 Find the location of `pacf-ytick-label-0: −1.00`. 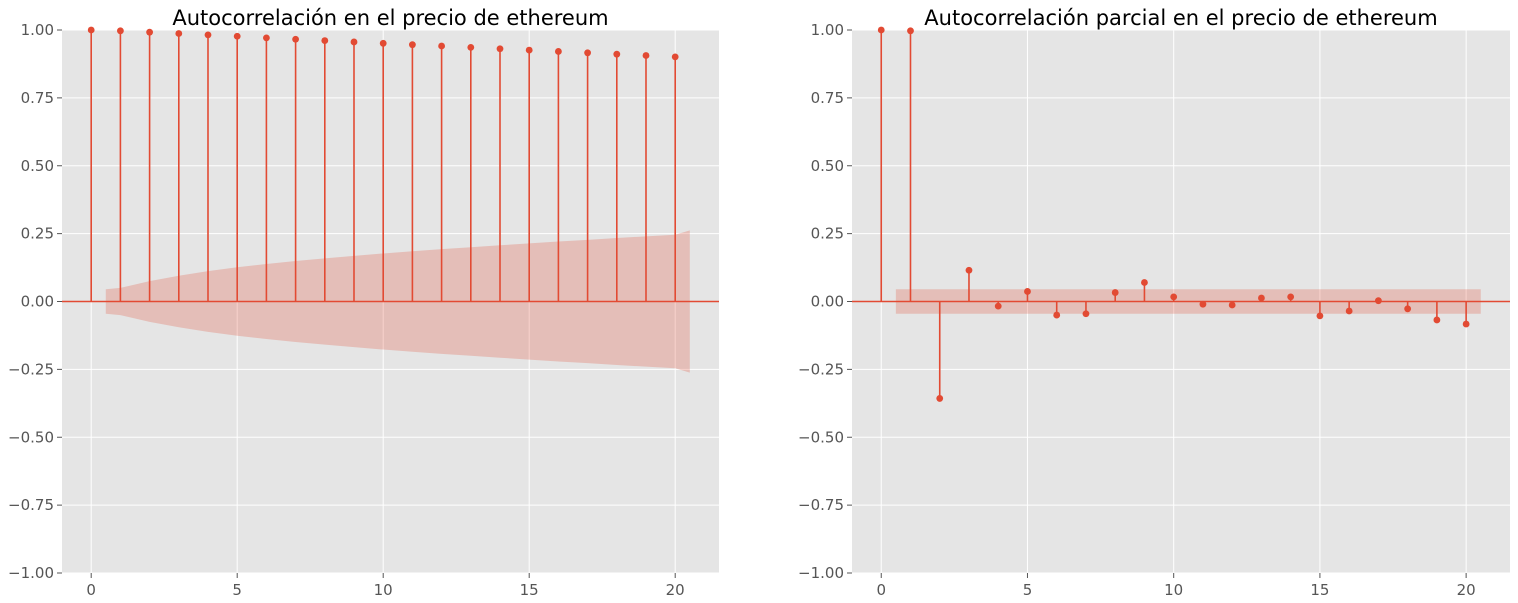

pacf-ytick-label-0: −1.00 is located at coordinates (821, 573).